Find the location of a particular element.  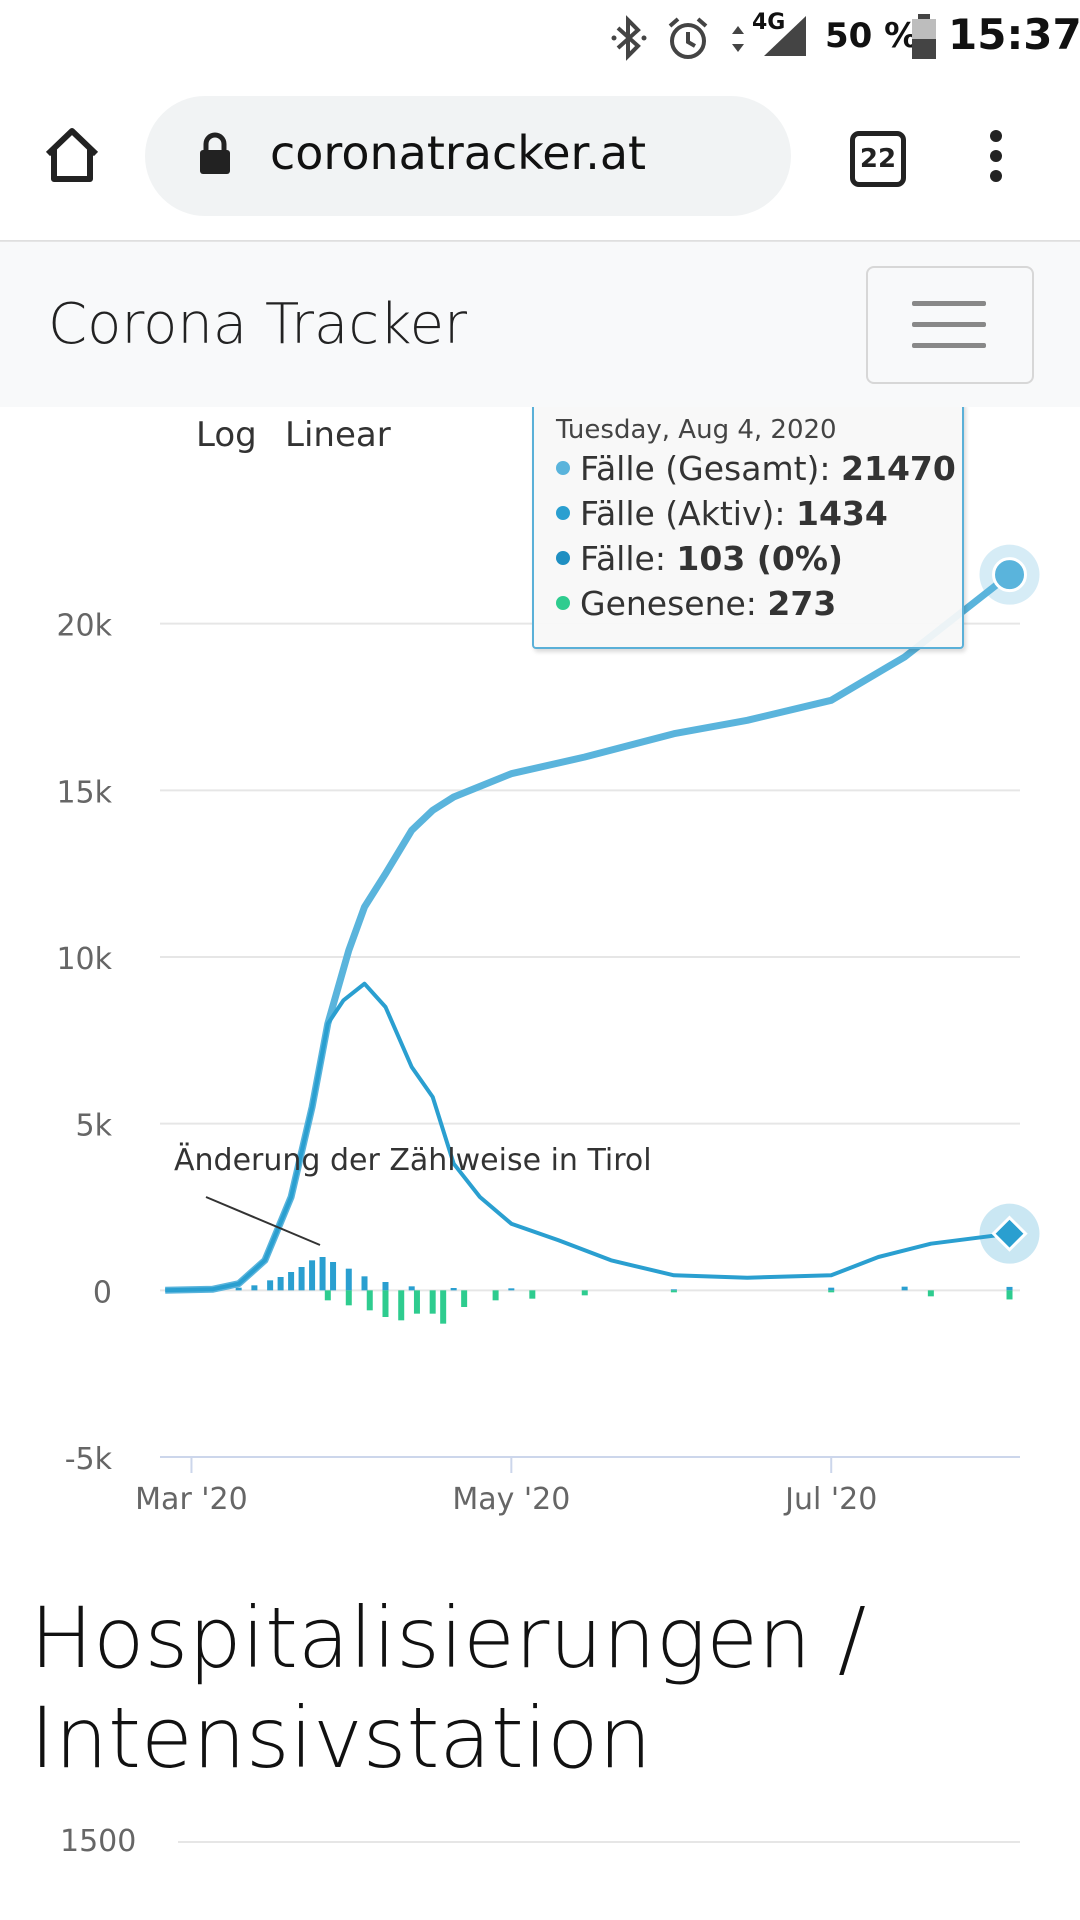

lock-icon is located at coordinates (215, 153).